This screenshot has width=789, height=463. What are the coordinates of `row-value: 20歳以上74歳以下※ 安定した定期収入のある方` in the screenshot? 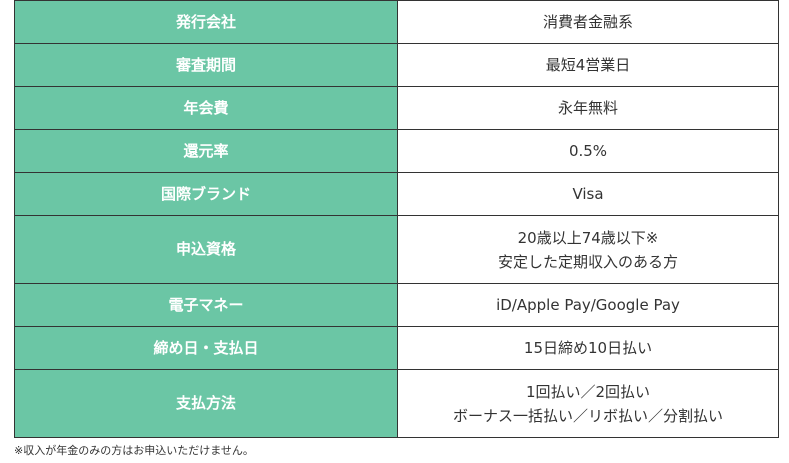 It's located at (588, 249).